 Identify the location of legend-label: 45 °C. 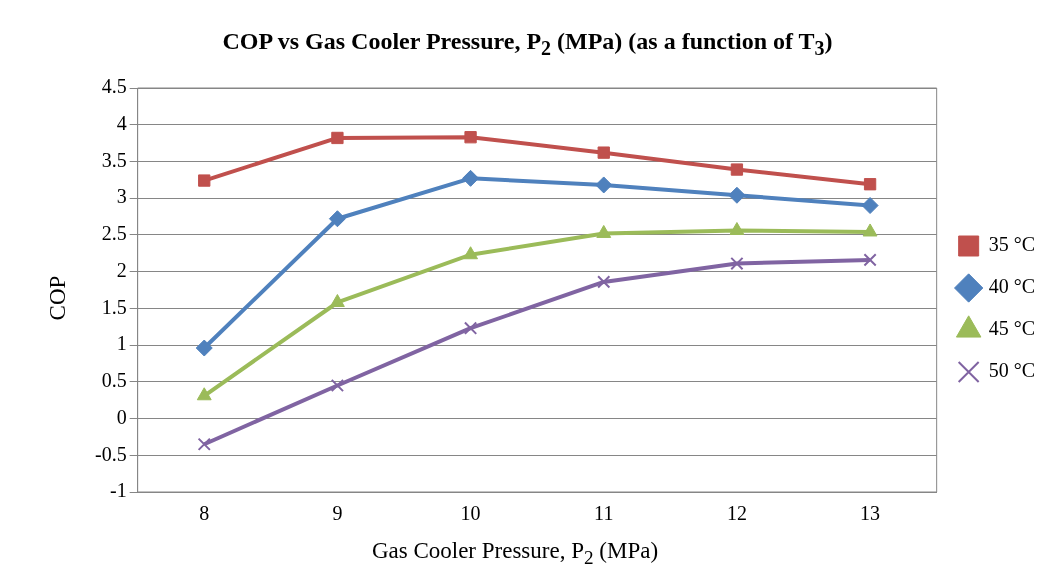
(1012, 328).